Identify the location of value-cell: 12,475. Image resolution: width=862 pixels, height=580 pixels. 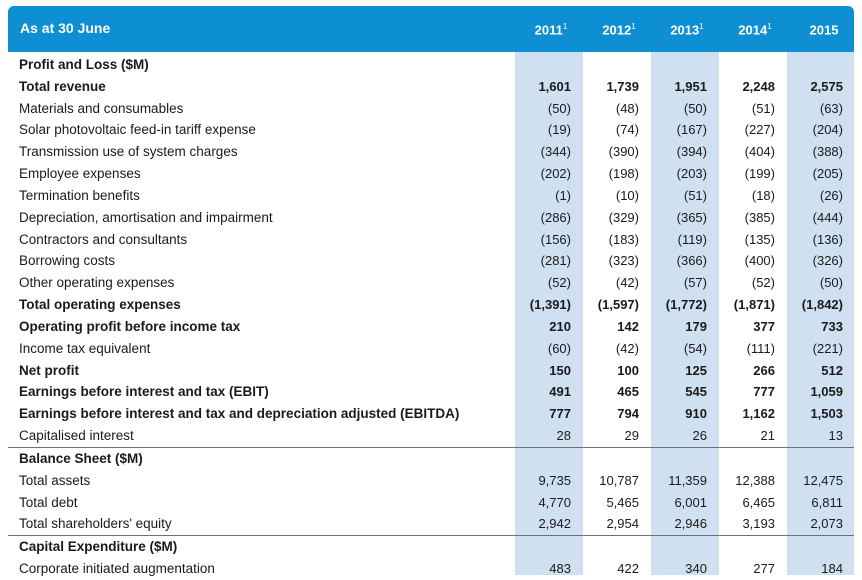
(823, 480).